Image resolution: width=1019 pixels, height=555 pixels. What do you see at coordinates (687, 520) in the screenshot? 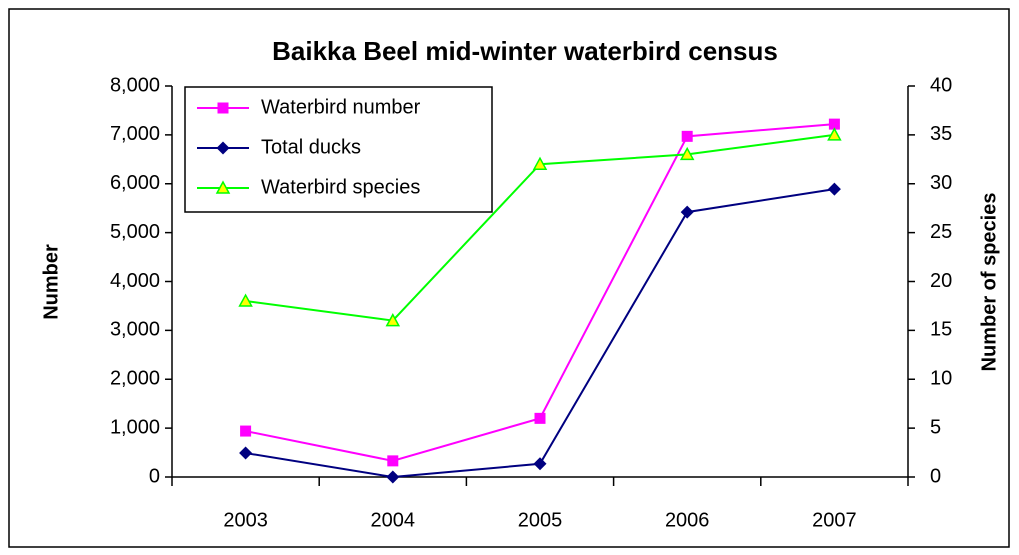
I see `x-tick-label: 2006` at bounding box center [687, 520].